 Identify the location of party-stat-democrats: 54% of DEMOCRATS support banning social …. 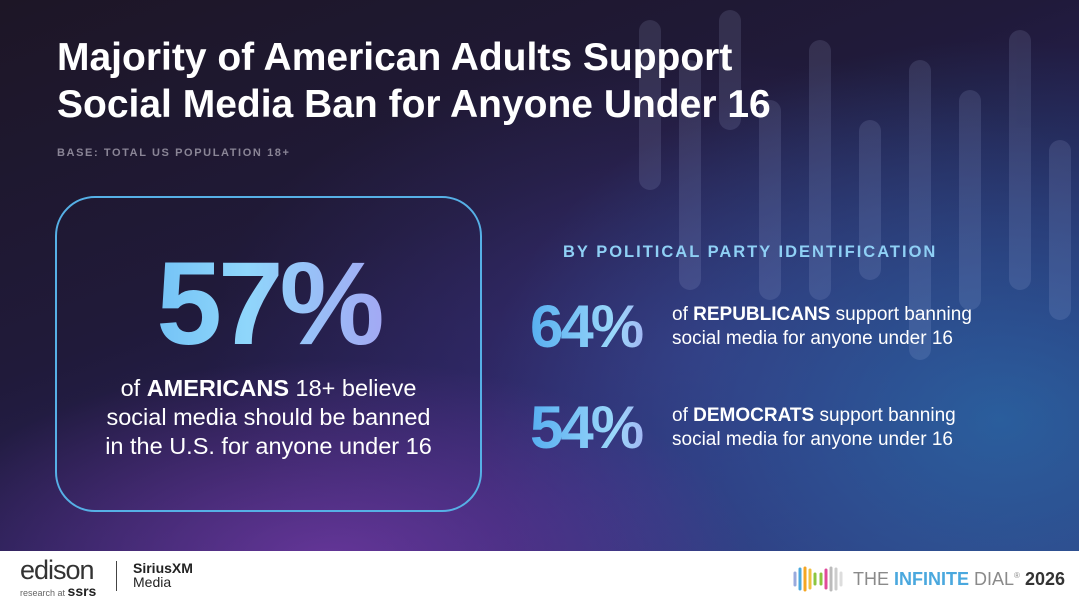
(743, 427).